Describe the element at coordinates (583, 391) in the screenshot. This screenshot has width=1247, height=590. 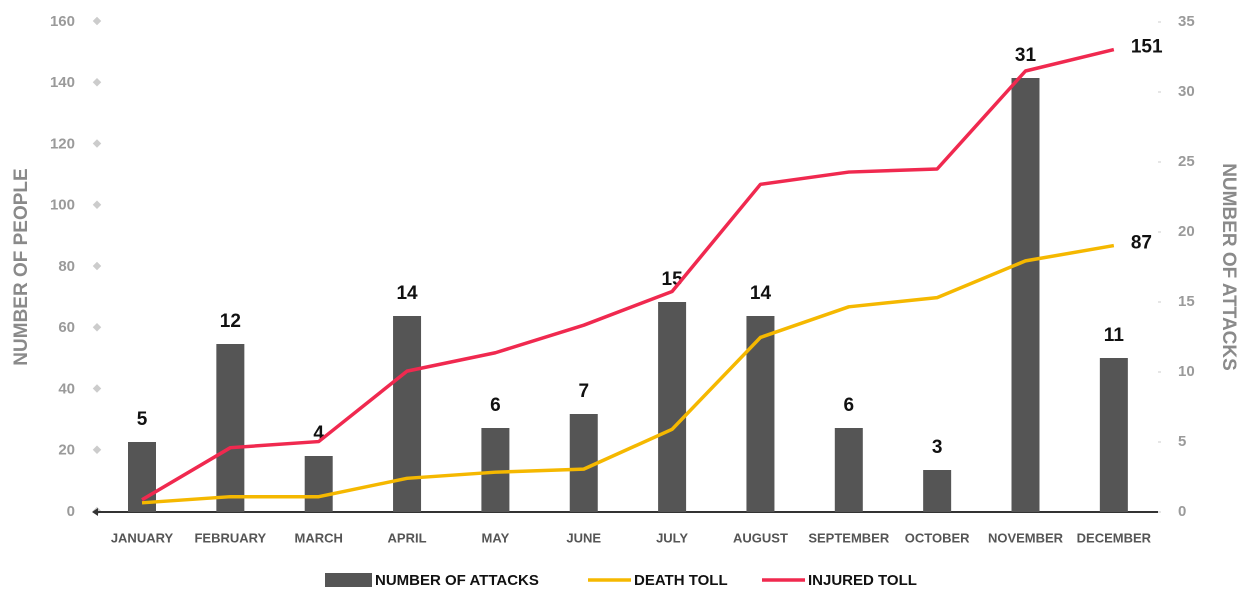
I see `bar-value-label: 7` at that location.